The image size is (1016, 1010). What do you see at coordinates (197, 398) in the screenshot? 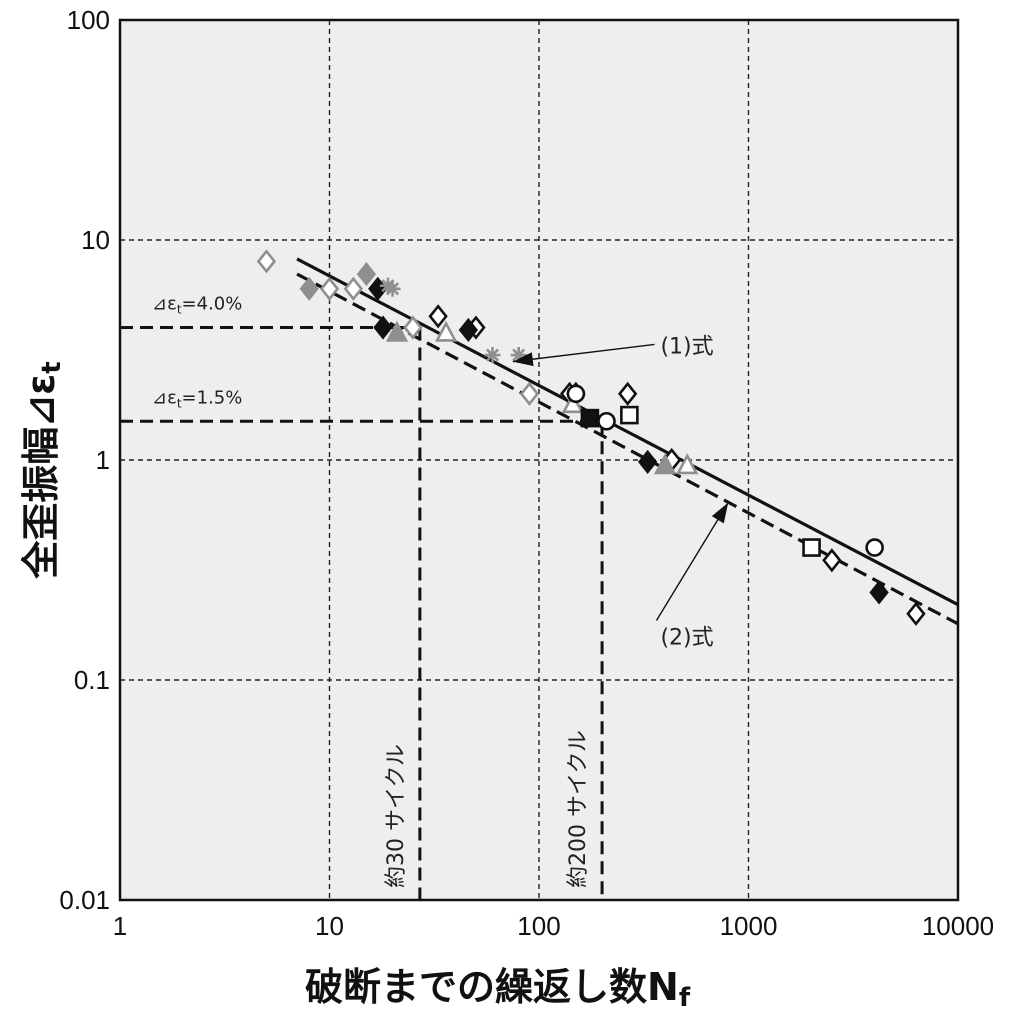
I see `guide-label: ⊿εt=1.5%` at bounding box center [197, 398].